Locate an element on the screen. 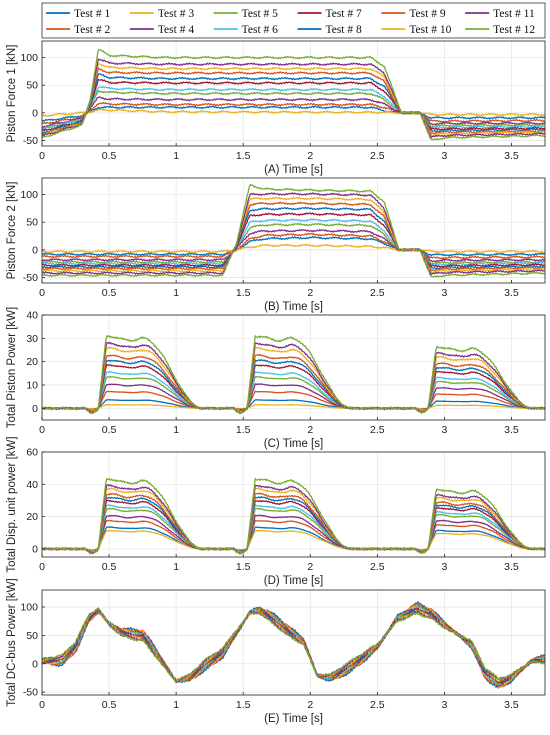 The width and height of the screenshot is (550, 735). y-axis-label: Total Piston Power [kW] is located at coordinates (12, 367).